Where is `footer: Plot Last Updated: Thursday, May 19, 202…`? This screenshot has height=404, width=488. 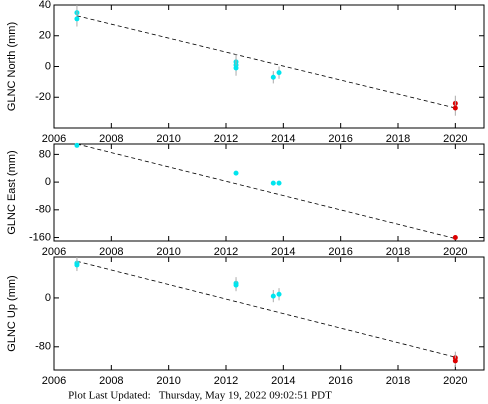 footer: Plot Last Updated: Thursday, May 19, 202… is located at coordinates (200, 396).